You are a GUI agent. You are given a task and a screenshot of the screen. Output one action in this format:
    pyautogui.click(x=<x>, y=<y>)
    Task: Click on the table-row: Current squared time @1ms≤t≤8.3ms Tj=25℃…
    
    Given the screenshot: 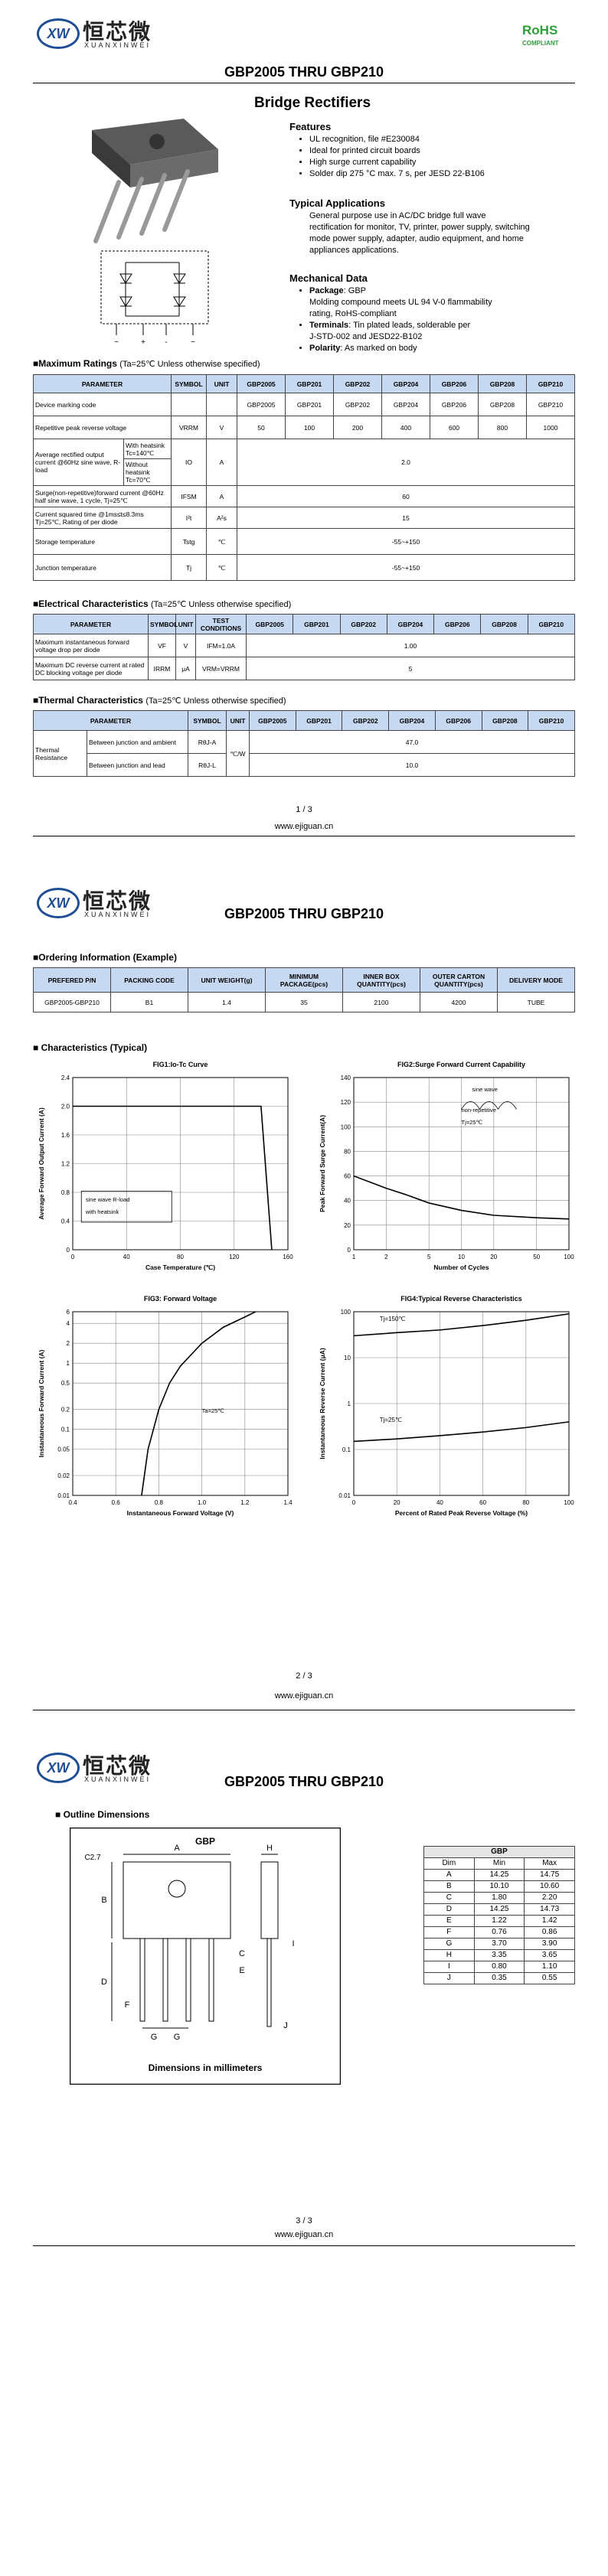 What is the action you would take?
    pyautogui.click(x=304, y=518)
    